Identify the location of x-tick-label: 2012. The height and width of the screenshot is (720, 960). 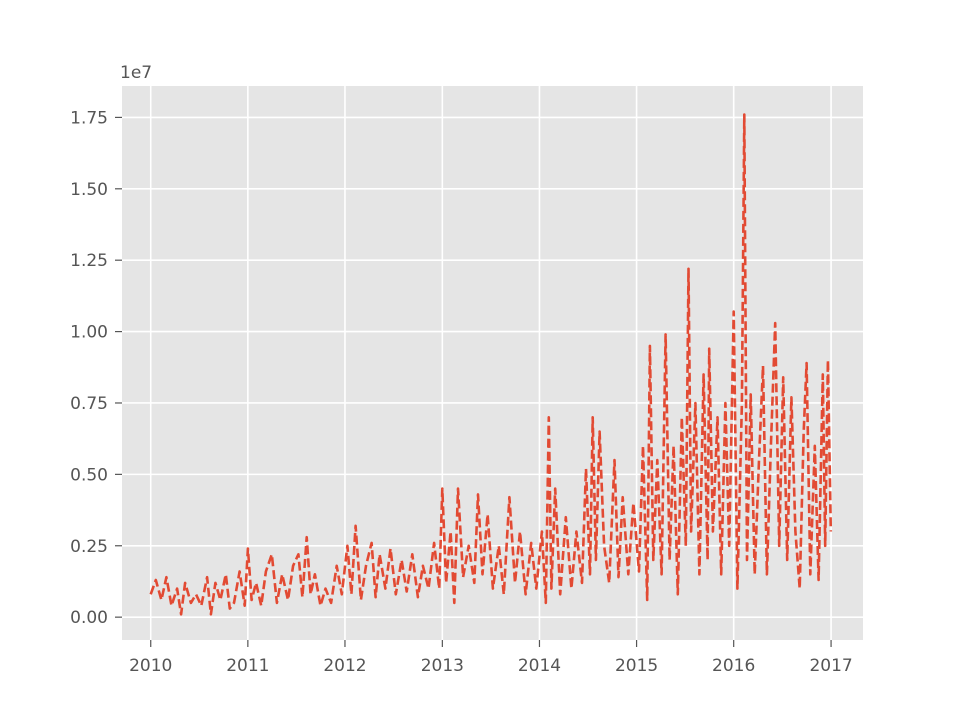
(344, 666).